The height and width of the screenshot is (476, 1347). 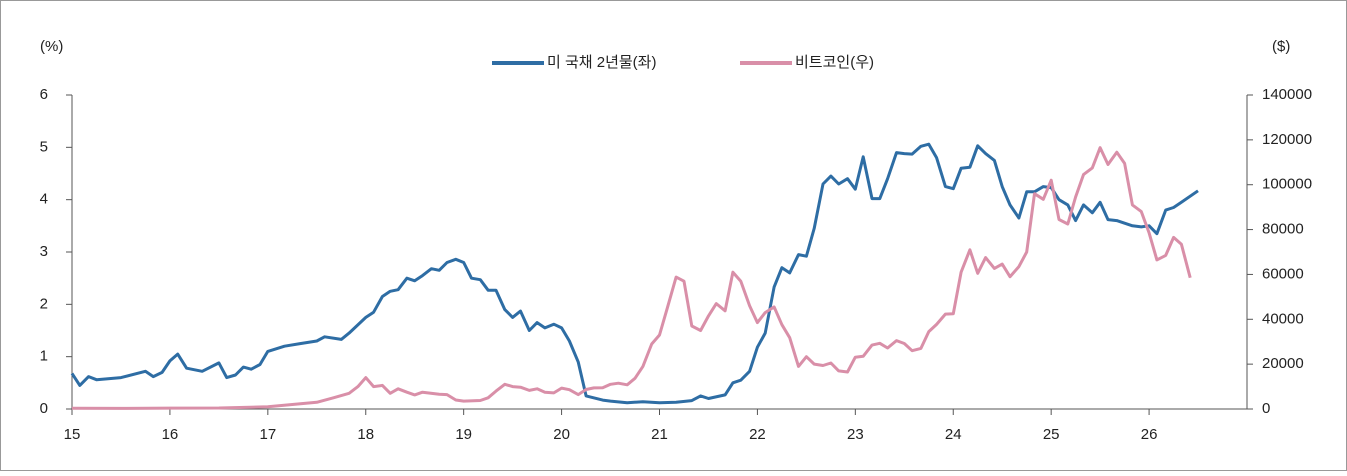 What do you see at coordinates (561, 434) in the screenshot?
I see `x-tick-label: 20` at bounding box center [561, 434].